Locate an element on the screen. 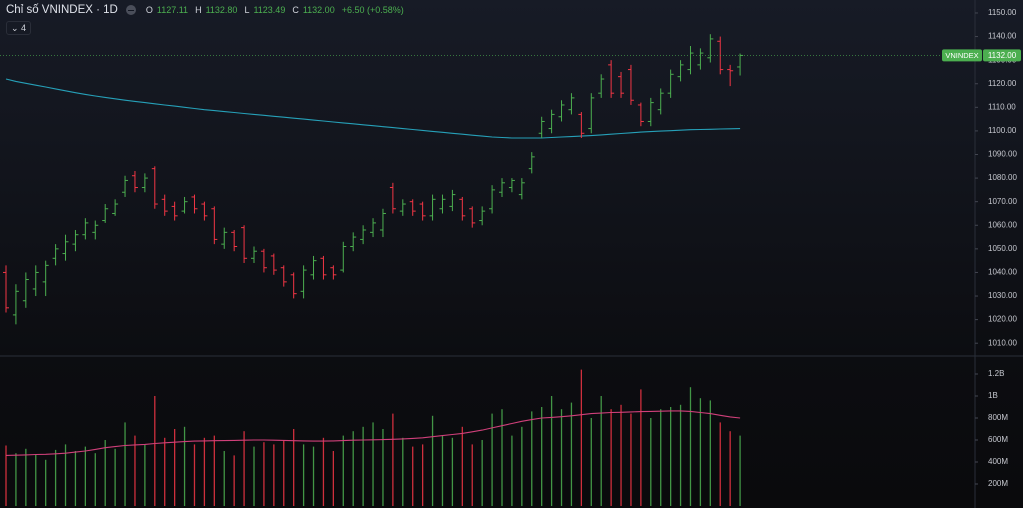 The height and width of the screenshot is (508, 1023). price-ma-line is located at coordinates (373, 108).